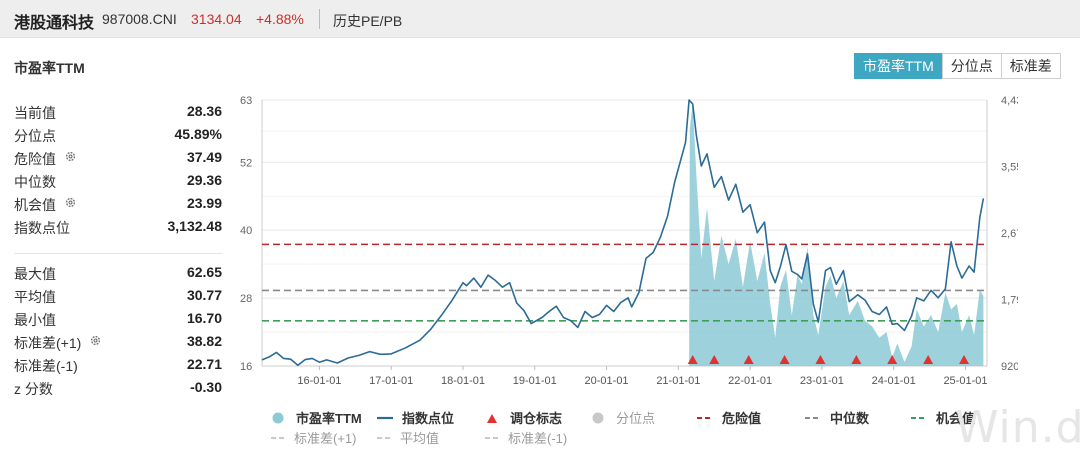 The image size is (1080, 451). Describe the element at coordinates (538, 438) in the screenshot. I see `legend-label: 标准差(-1)` at that location.